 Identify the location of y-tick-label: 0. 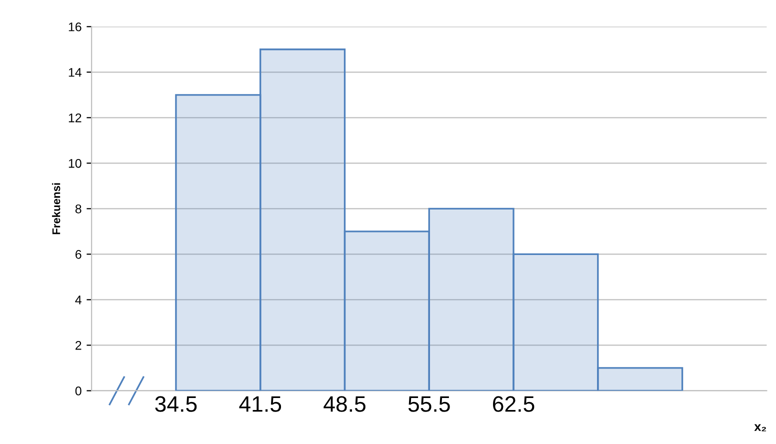
(78, 391).